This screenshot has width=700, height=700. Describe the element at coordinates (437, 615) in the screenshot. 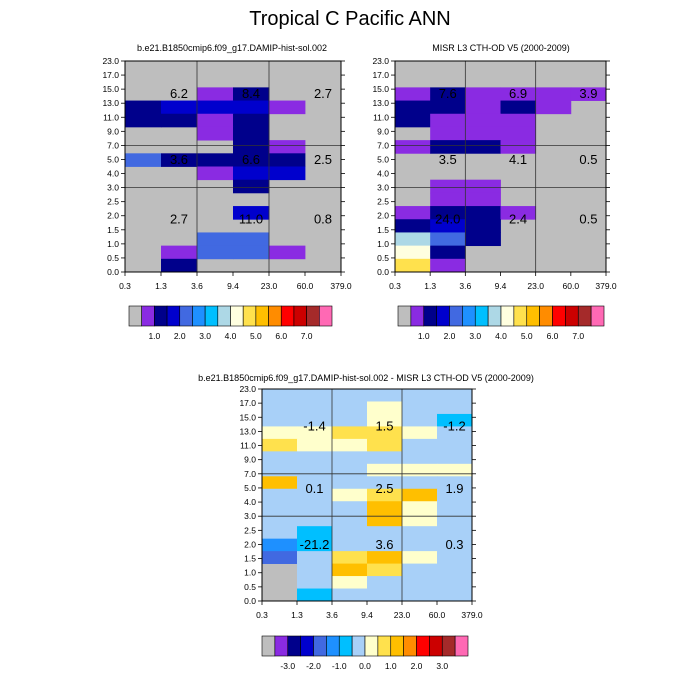

I see `x-tick-label: 60.0` at that location.